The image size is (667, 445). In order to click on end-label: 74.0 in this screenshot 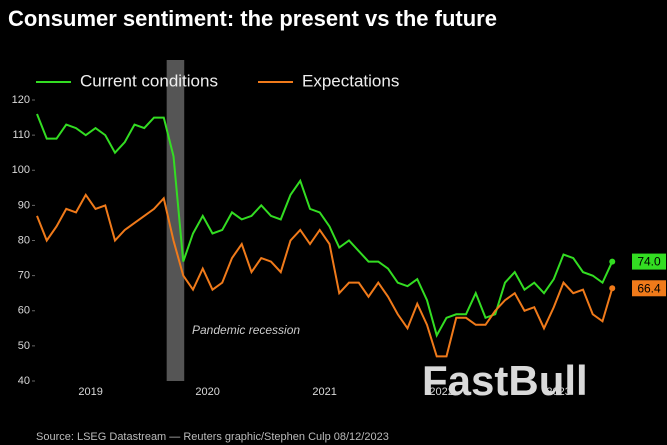, I will do `click(649, 262)`.